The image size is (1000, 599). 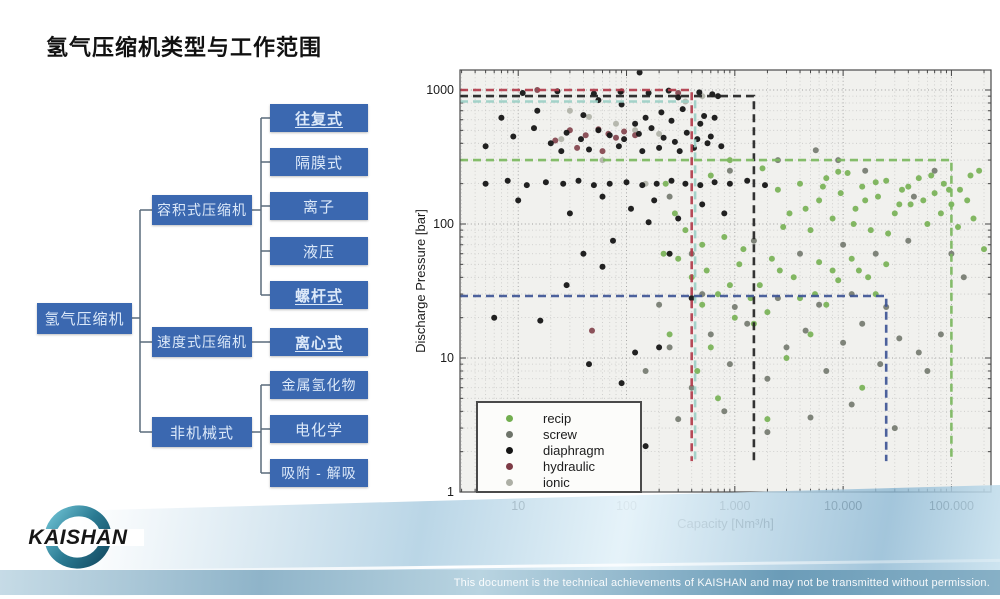 What do you see at coordinates (319, 342) in the screenshot?
I see `tree-node-centrifugal: 离心式` at bounding box center [319, 342].